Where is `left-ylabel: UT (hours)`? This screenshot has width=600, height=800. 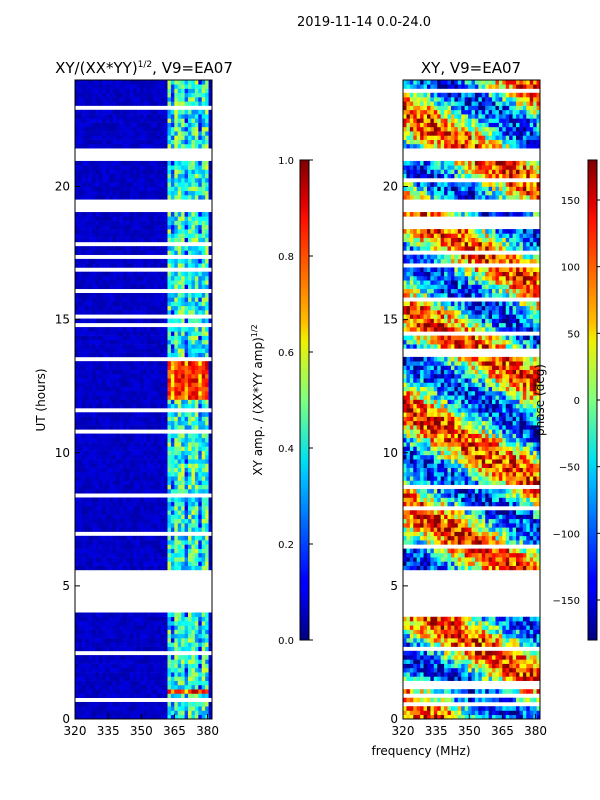 left-ylabel: UT (hours) is located at coordinates (41, 399).